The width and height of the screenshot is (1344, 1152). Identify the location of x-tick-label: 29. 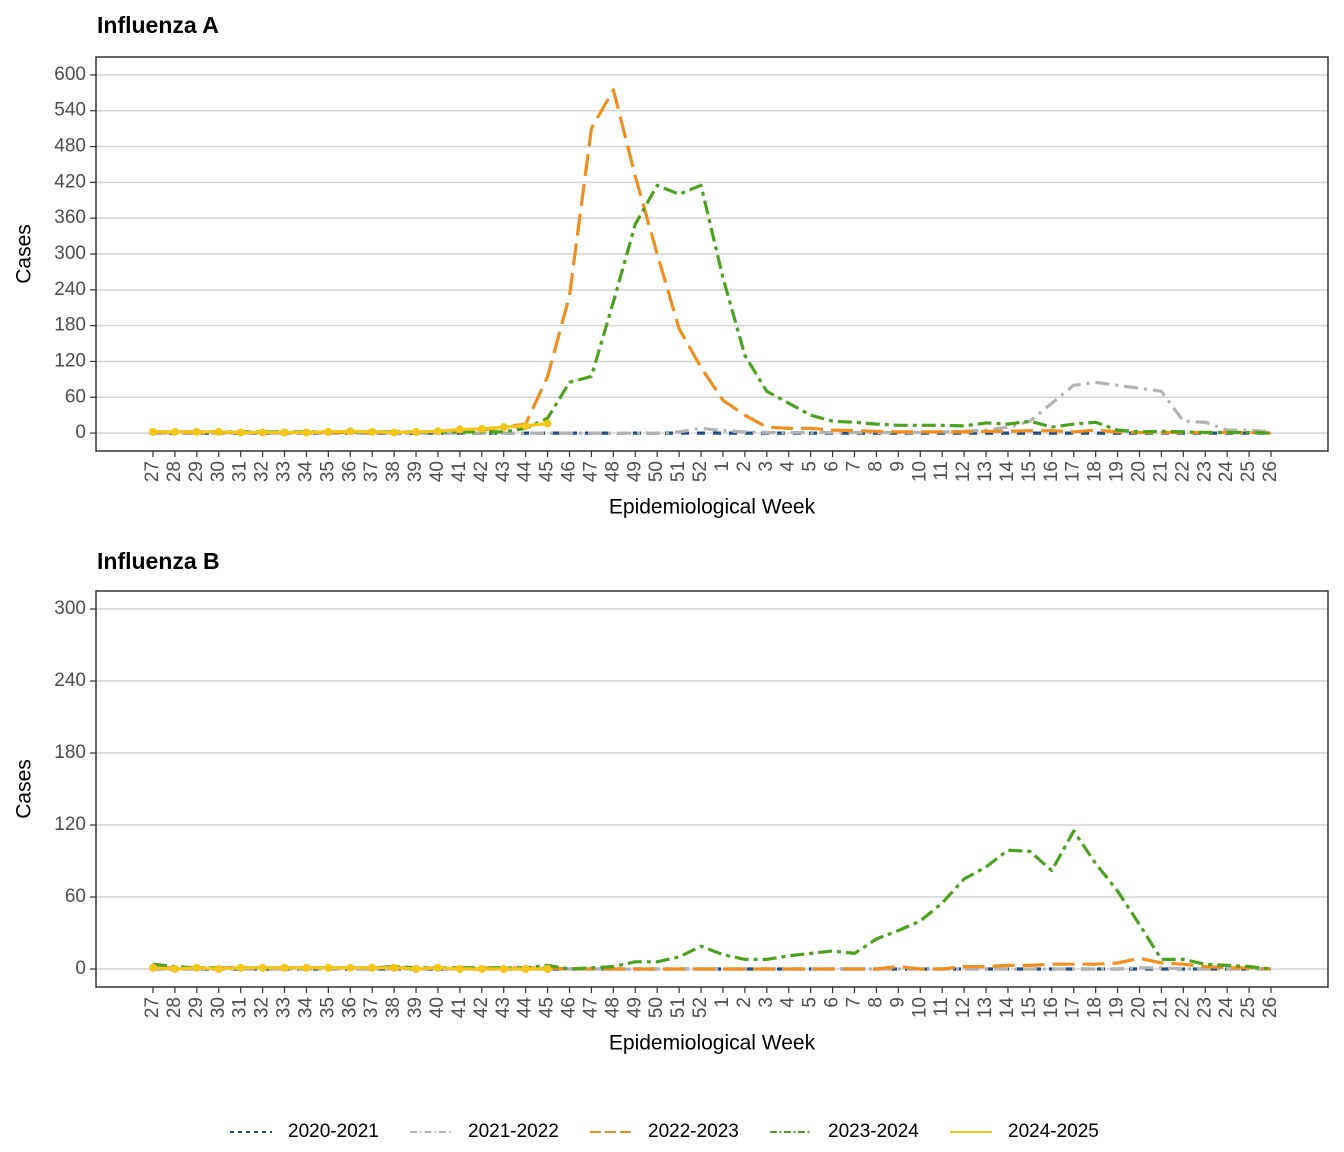
(196, 1007).